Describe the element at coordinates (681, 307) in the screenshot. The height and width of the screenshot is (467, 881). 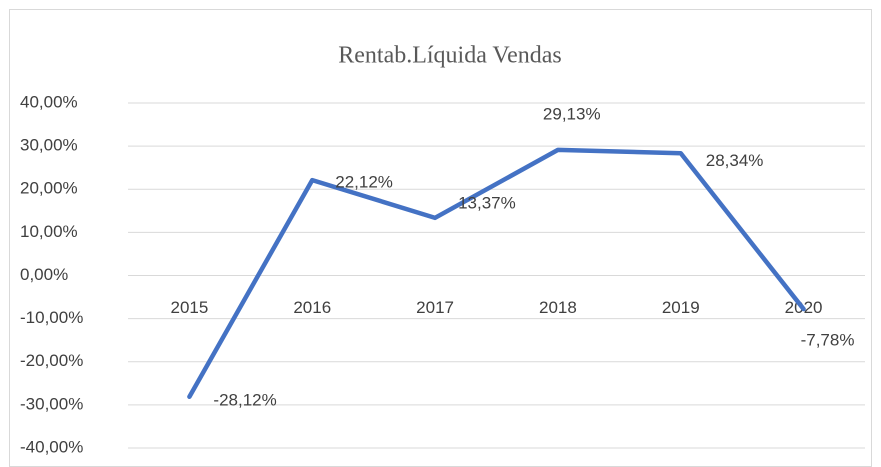
I see `x-tick-label: 2019` at that location.